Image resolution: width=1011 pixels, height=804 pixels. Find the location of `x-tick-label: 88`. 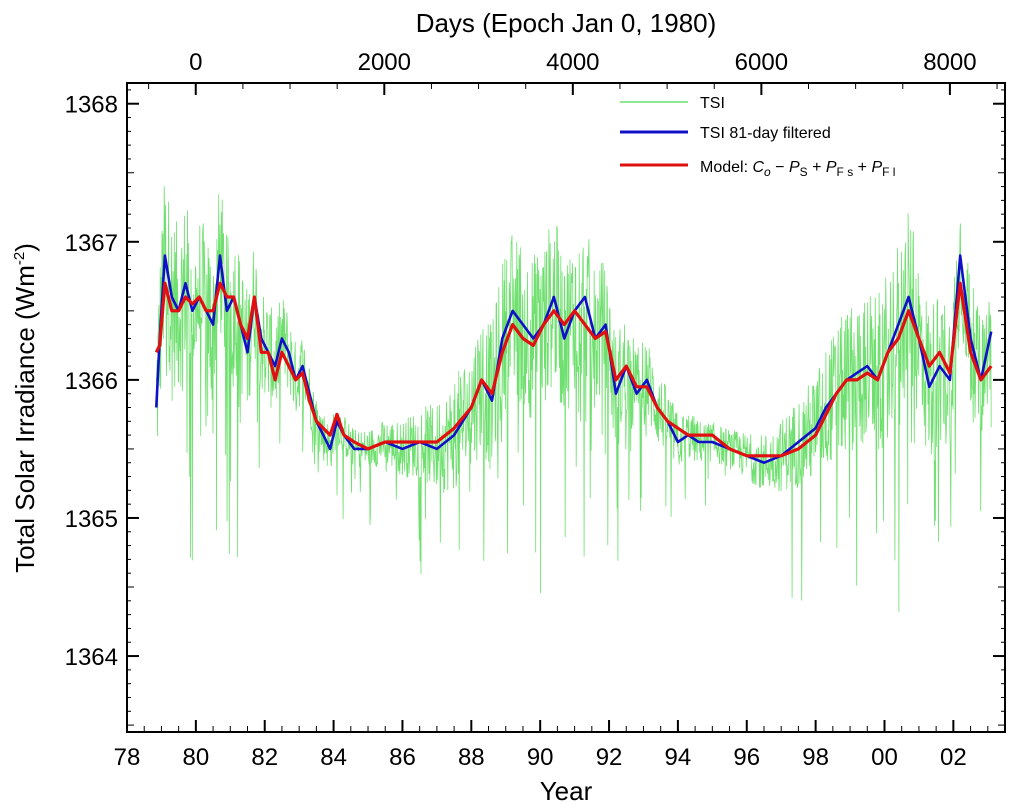

x-tick-label: 88 is located at coordinates (471, 757).